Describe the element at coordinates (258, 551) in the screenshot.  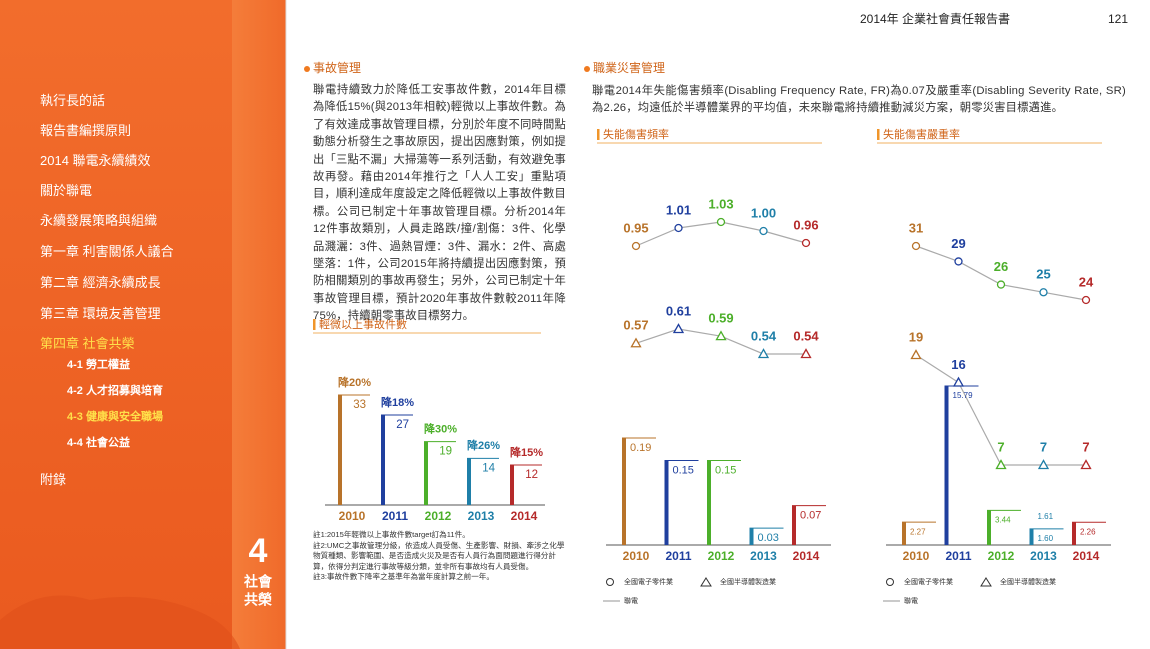
I see `chapter-number: 4` at that location.